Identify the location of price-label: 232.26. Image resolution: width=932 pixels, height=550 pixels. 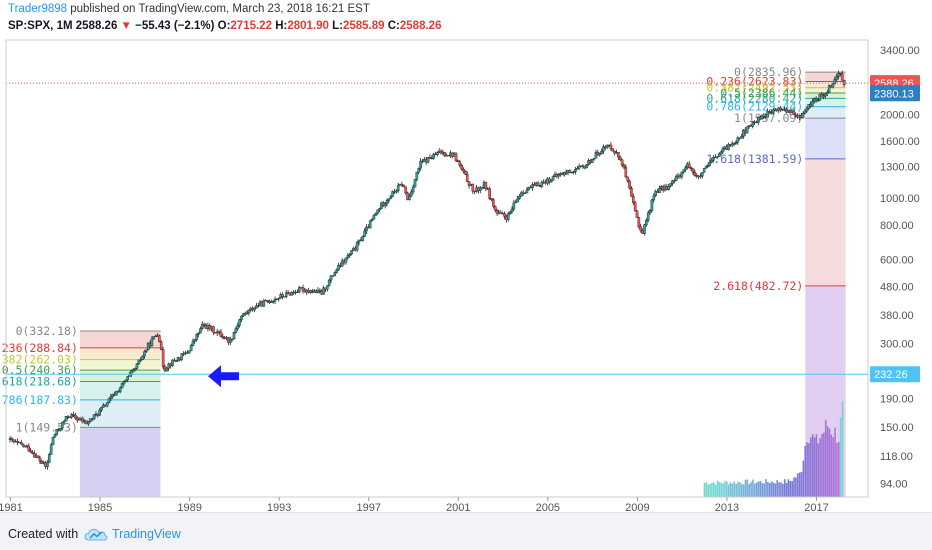
(891, 375).